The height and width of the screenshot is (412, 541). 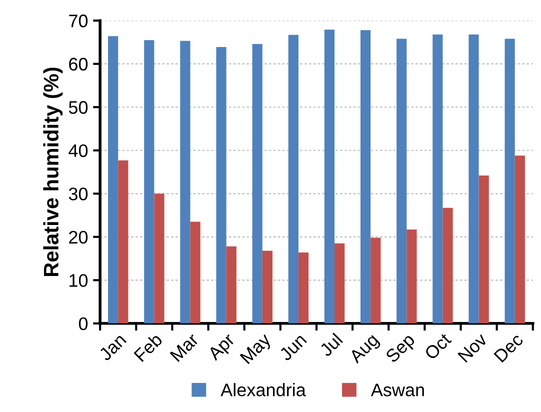 I want to click on y-tick-label: 20, so click(x=78, y=237).